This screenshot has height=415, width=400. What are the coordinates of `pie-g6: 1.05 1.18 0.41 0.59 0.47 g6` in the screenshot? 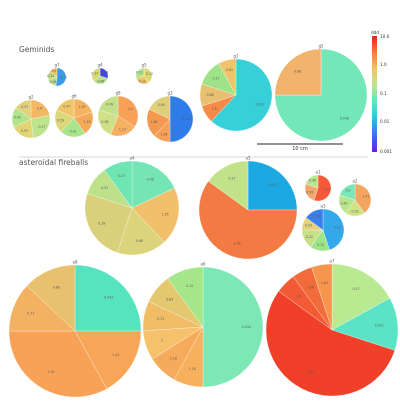 It's located at (74, 116).